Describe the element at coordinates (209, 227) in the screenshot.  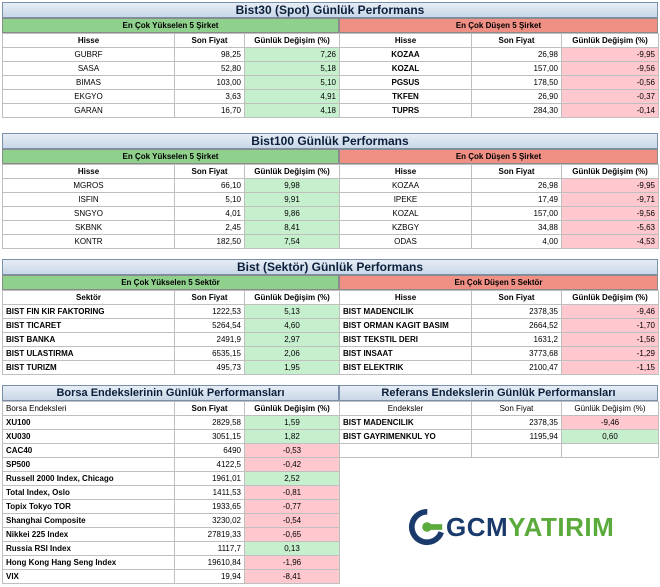
I see `stock-price: 2,45` at that location.